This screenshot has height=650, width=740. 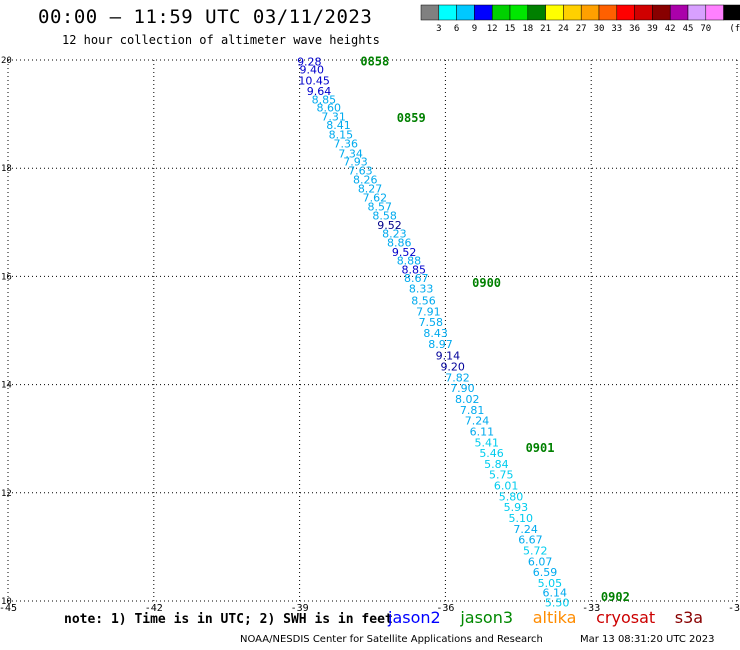 What do you see at coordinates (472, 410) in the screenshot?
I see `wave-height-point: 7.81` at bounding box center [472, 410].